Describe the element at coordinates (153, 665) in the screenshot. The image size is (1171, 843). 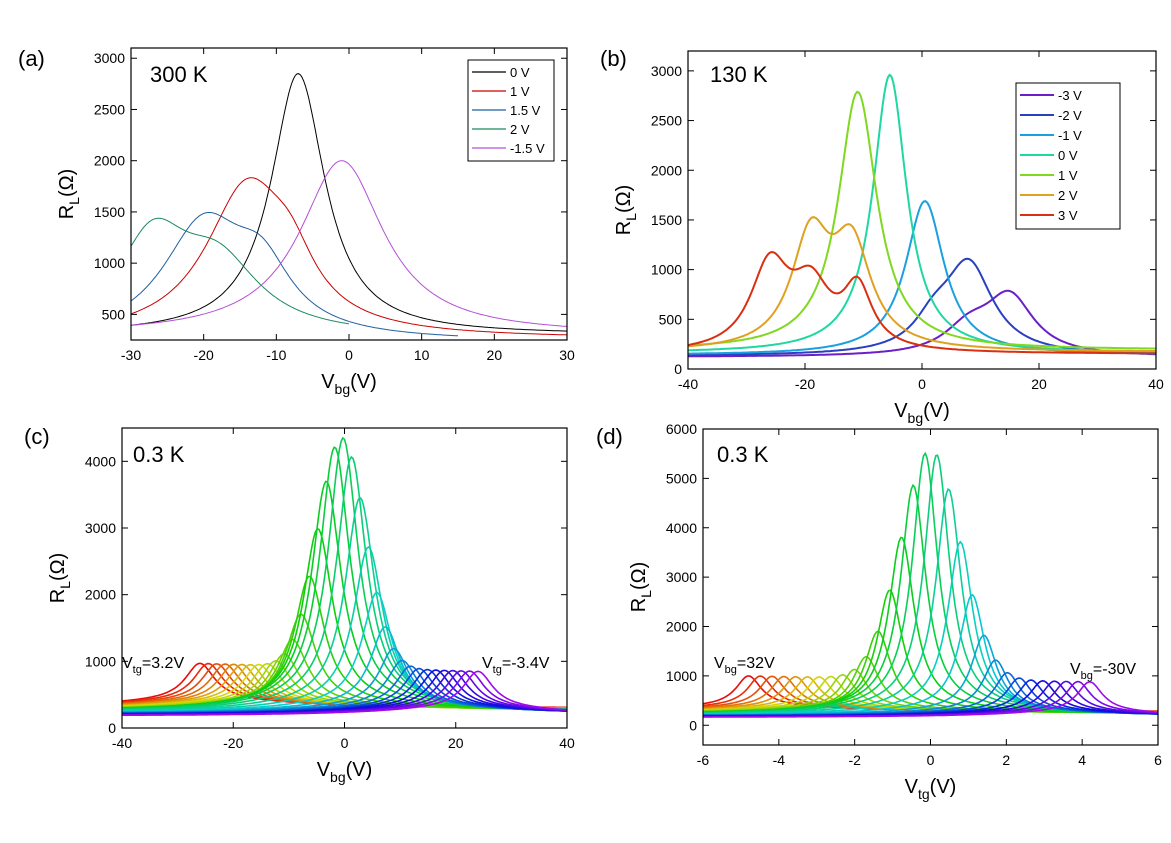
I see `curve-annotation: Vtg=3.2V` at that location.